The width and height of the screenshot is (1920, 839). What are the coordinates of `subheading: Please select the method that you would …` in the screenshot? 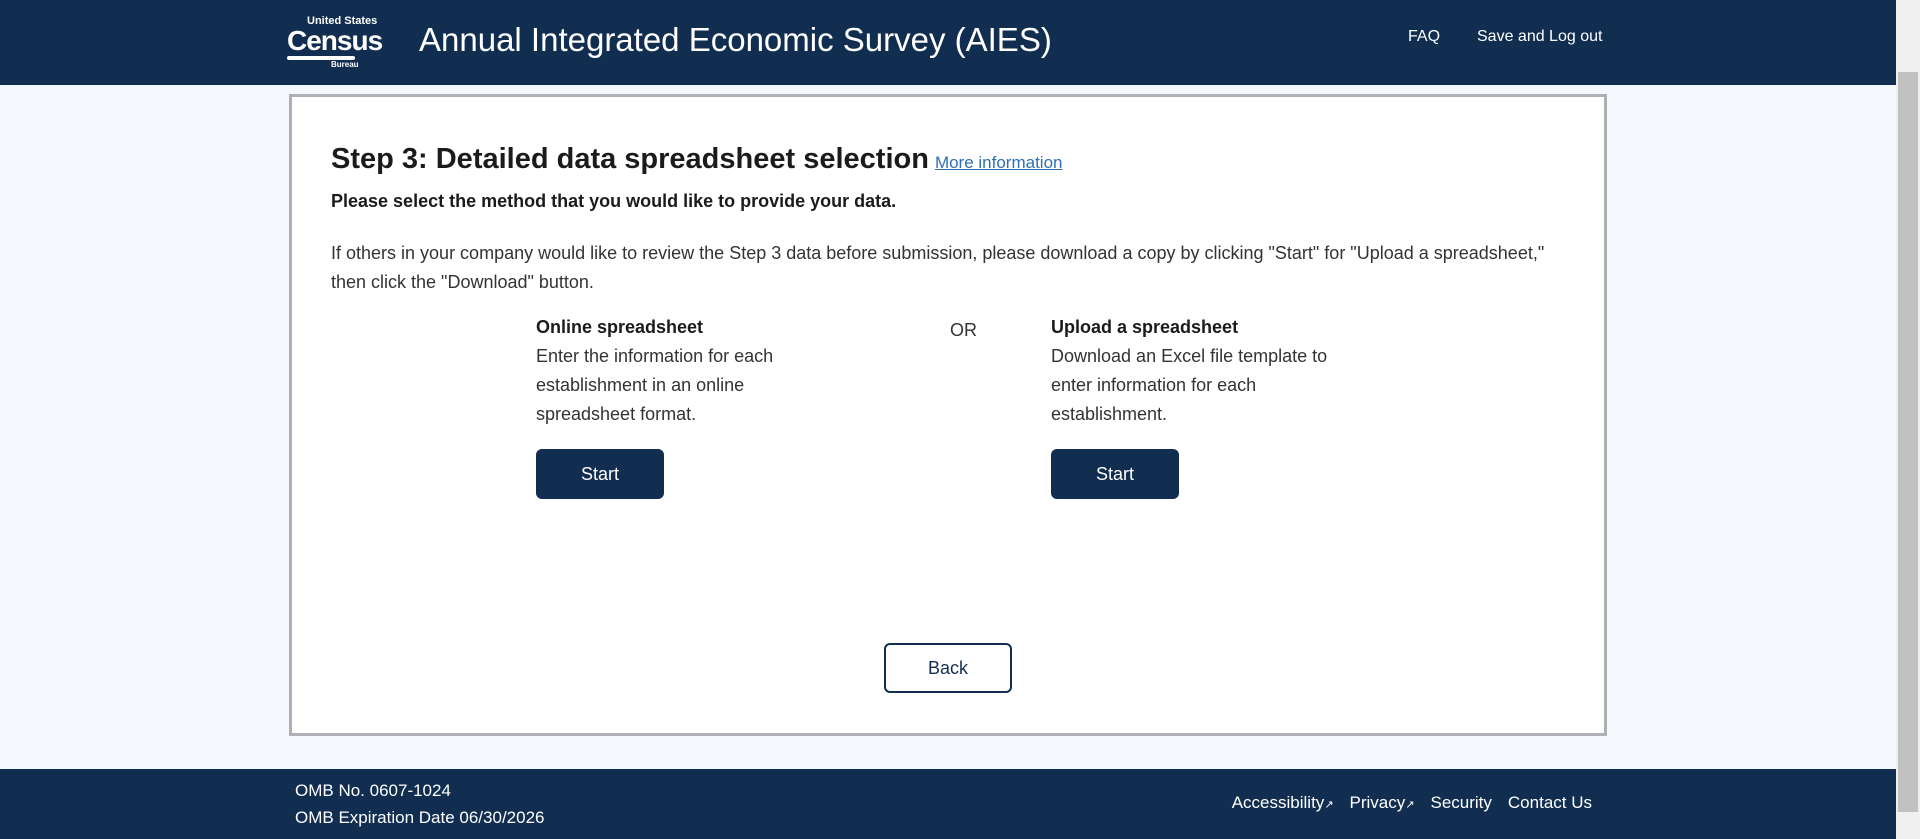 It's located at (614, 201).